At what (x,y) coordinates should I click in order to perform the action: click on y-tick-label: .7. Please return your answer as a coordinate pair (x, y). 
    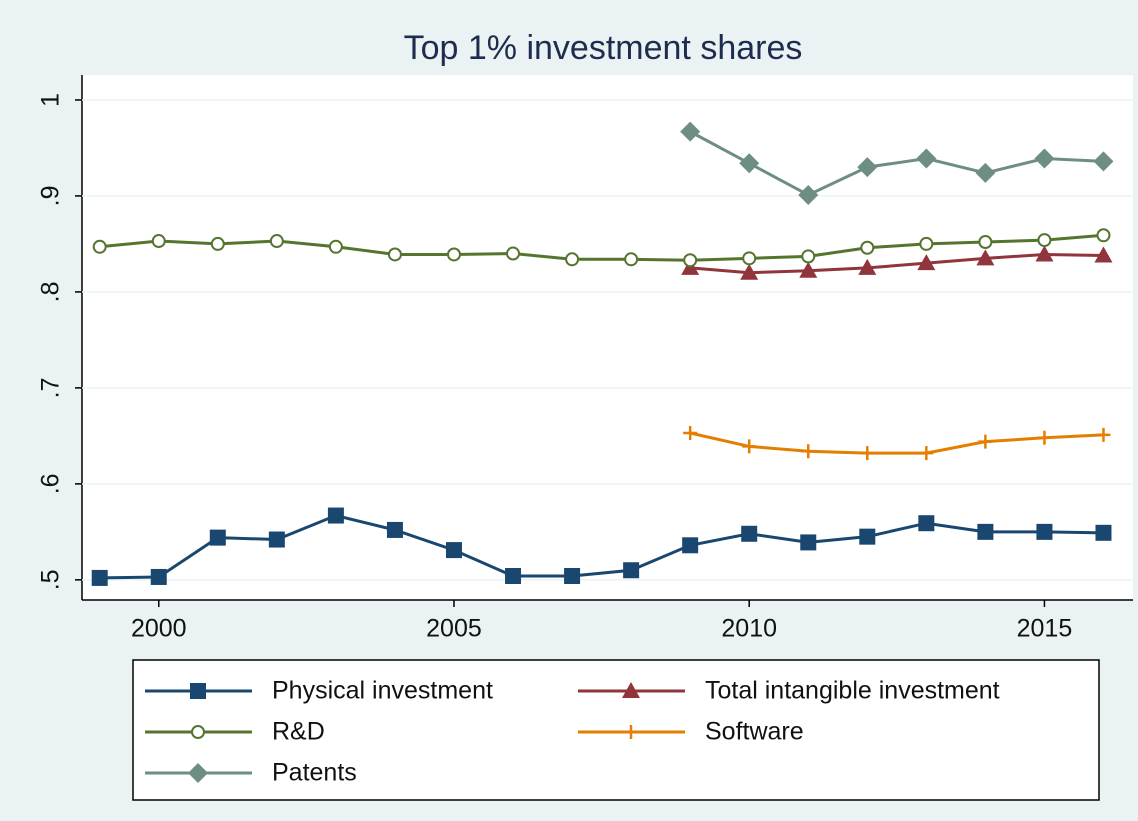
    Looking at the image, I should click on (51, 387).